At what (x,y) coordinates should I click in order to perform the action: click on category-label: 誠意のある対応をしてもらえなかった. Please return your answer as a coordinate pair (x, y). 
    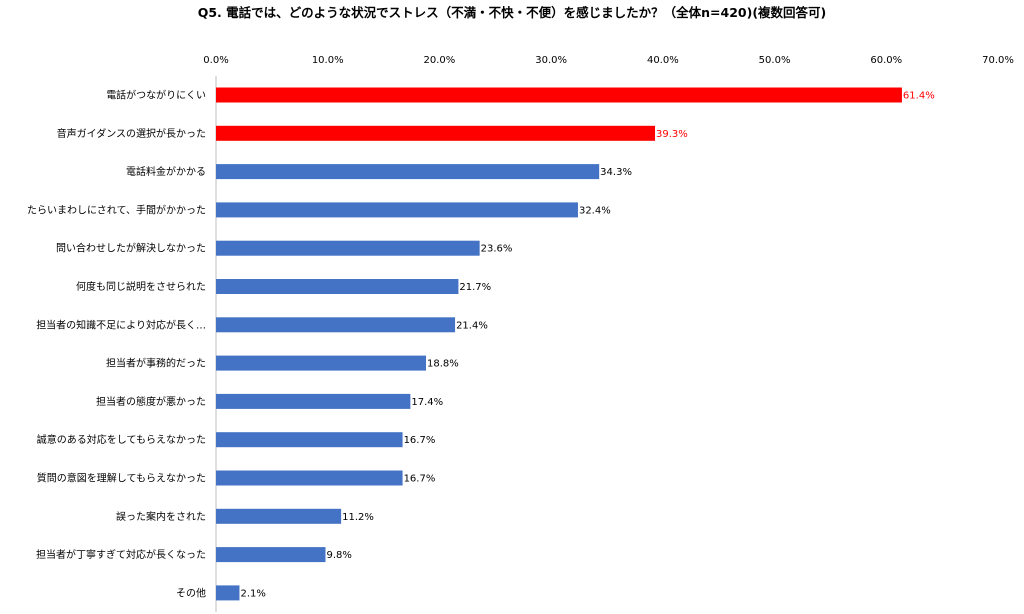
    Looking at the image, I should click on (121, 439).